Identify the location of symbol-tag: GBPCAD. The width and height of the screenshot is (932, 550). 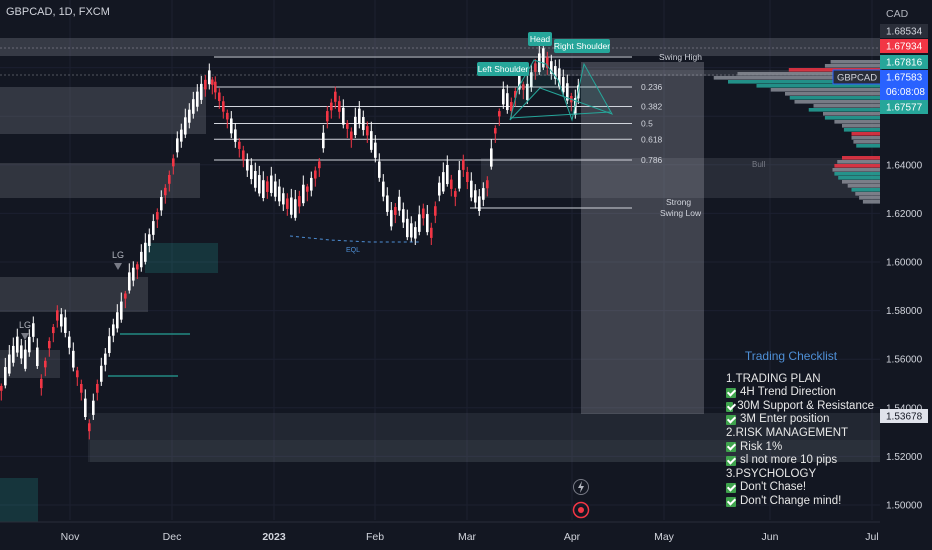
(857, 78).